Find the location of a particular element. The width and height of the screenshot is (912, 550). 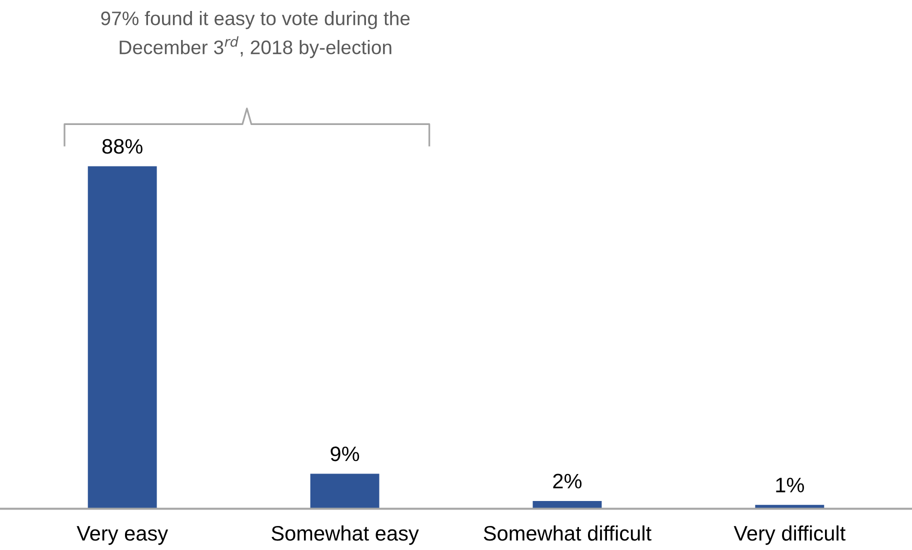

text: 97% found it easy to vote during the December 3$^{rd}$, 2018 by-election is located at coordinates (255, 34).